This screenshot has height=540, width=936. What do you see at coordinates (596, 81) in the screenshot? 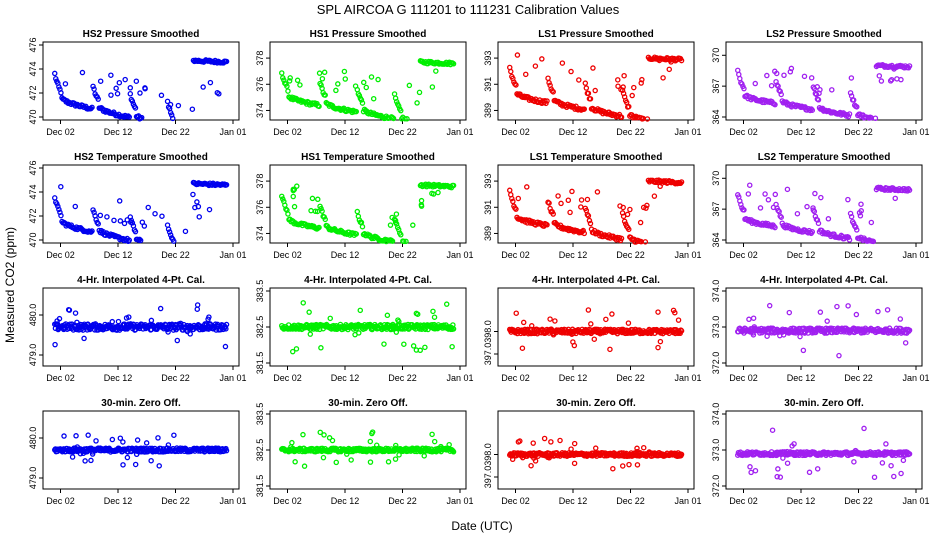
I see `panel-frame` at bounding box center [596, 81].